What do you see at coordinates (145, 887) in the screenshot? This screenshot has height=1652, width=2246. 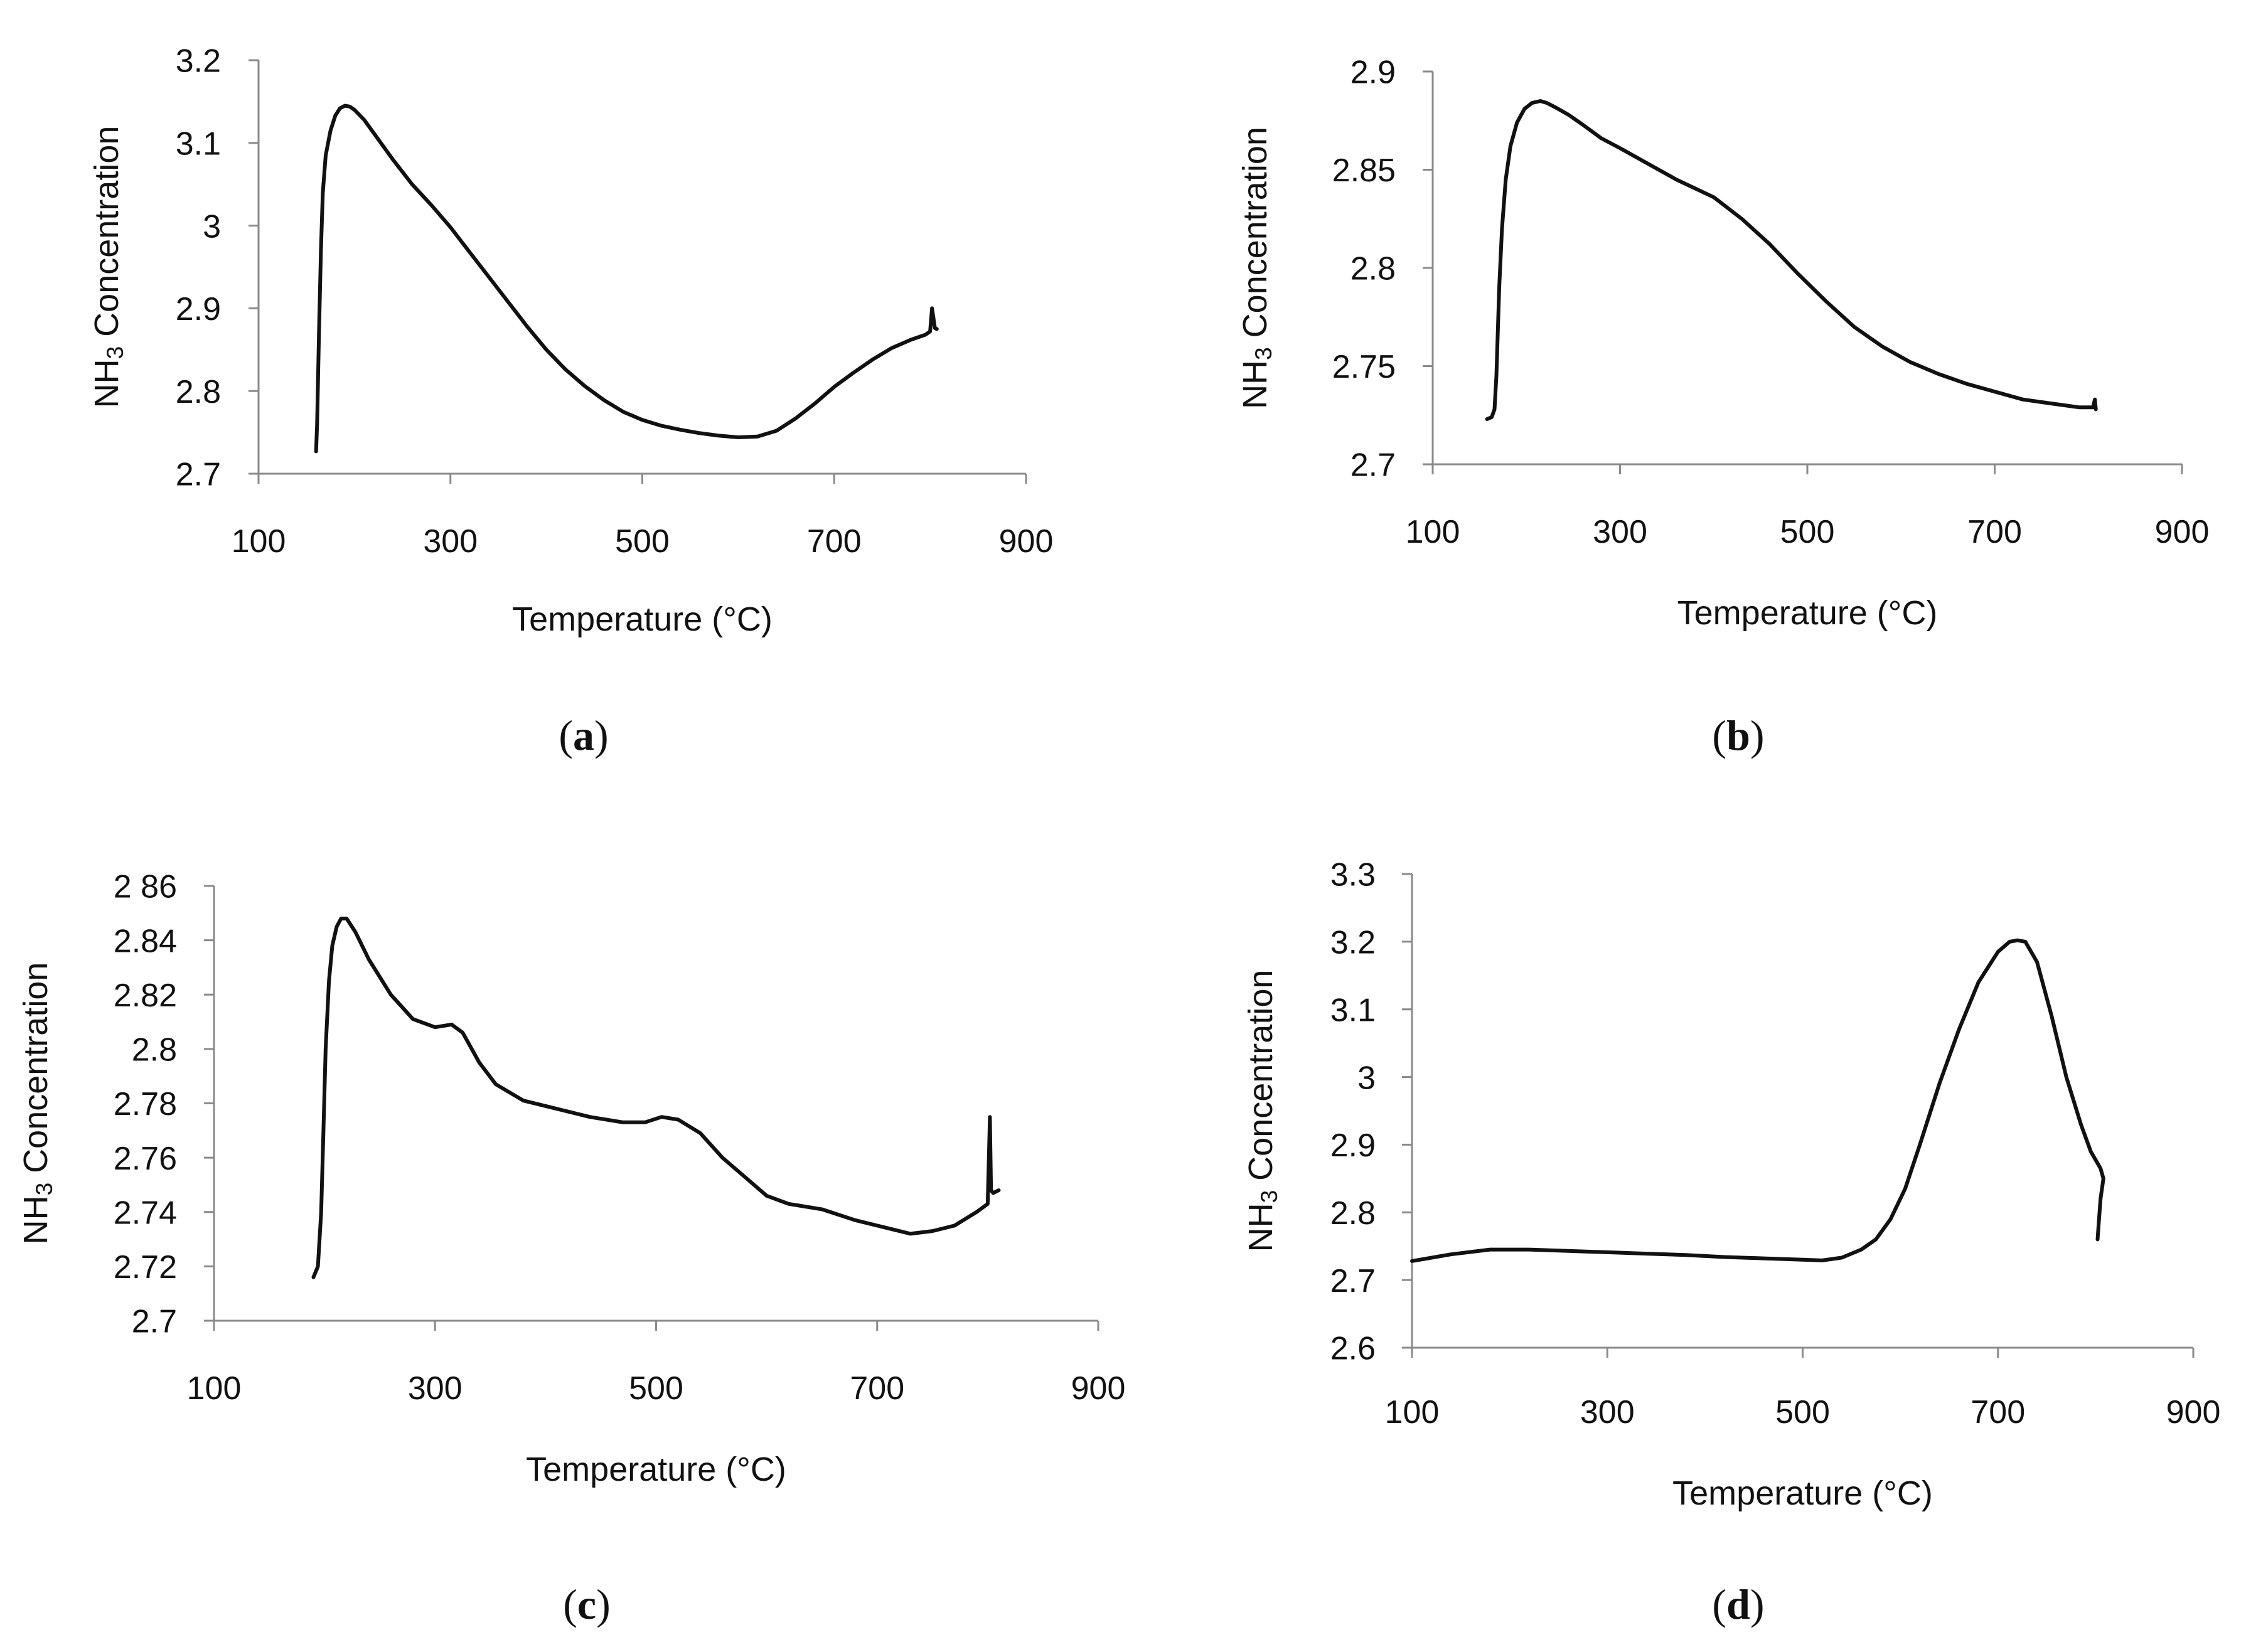 I see `y-tick-label: 2 86` at bounding box center [145, 887].